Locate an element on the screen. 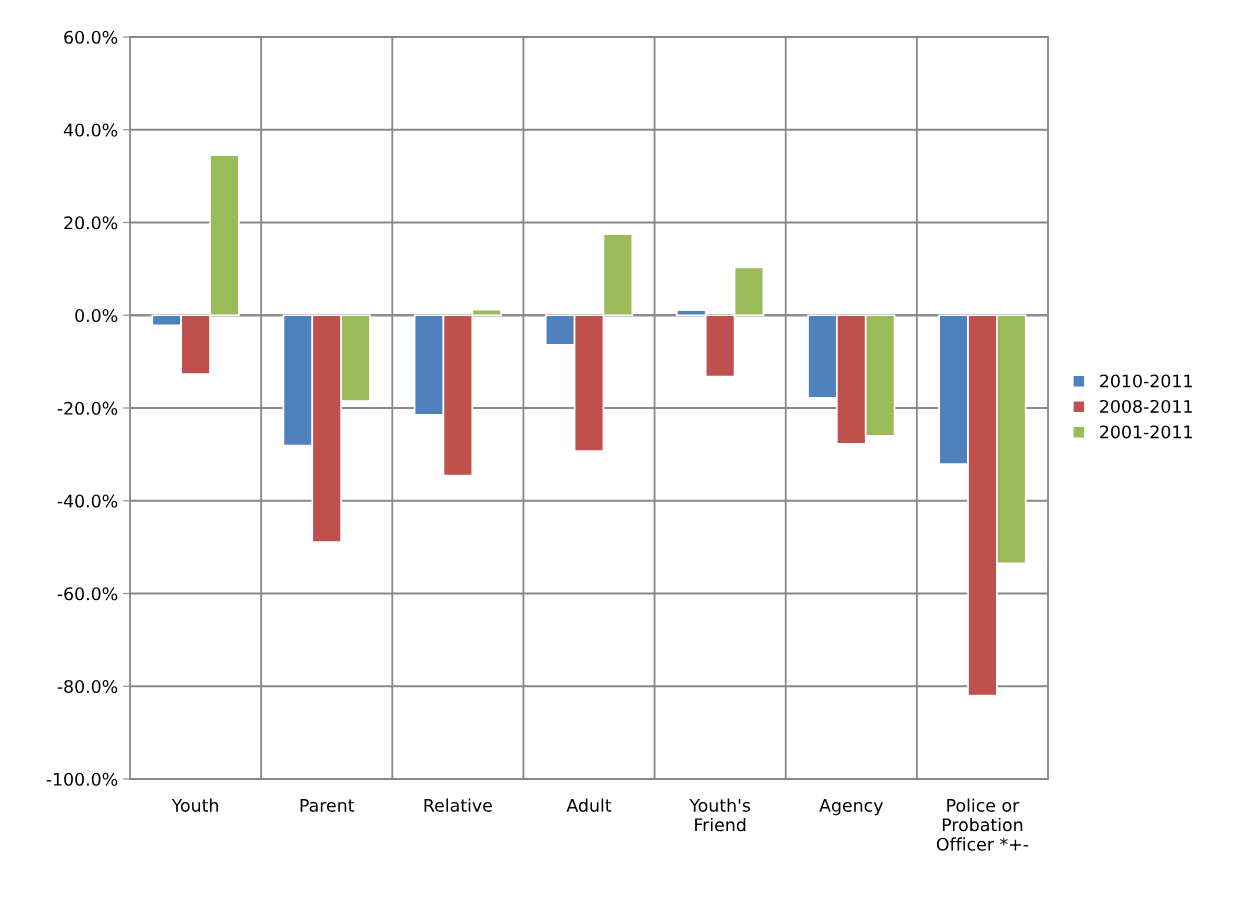  y-tick-label: -100.0% is located at coordinates (82, 779).